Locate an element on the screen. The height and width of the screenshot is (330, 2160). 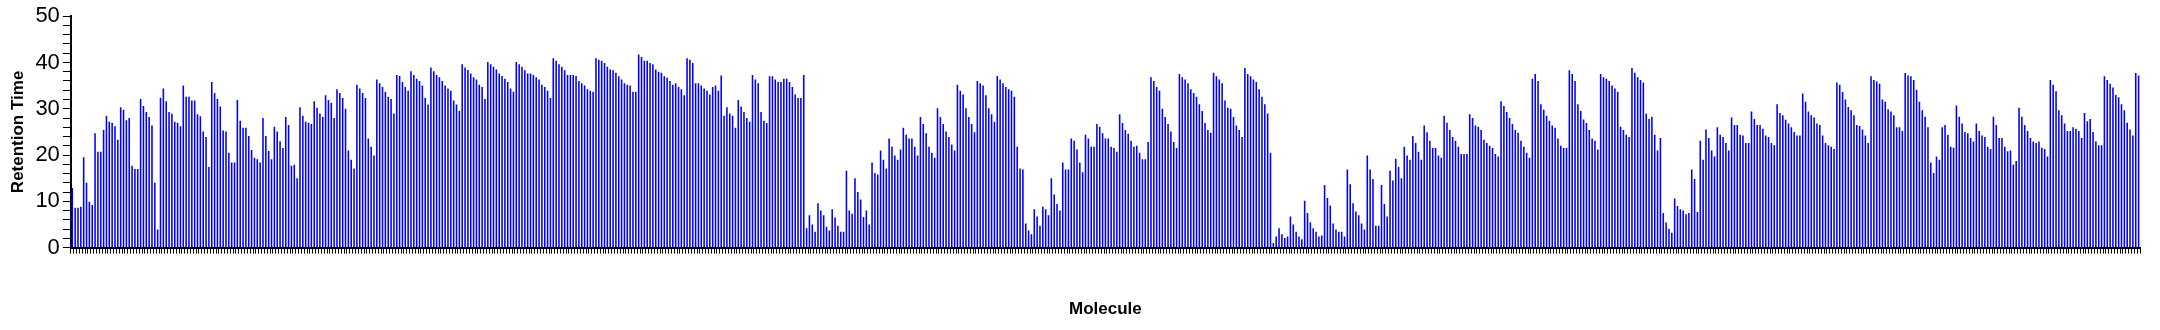
y-tick-label: 0 is located at coordinates (53, 246).